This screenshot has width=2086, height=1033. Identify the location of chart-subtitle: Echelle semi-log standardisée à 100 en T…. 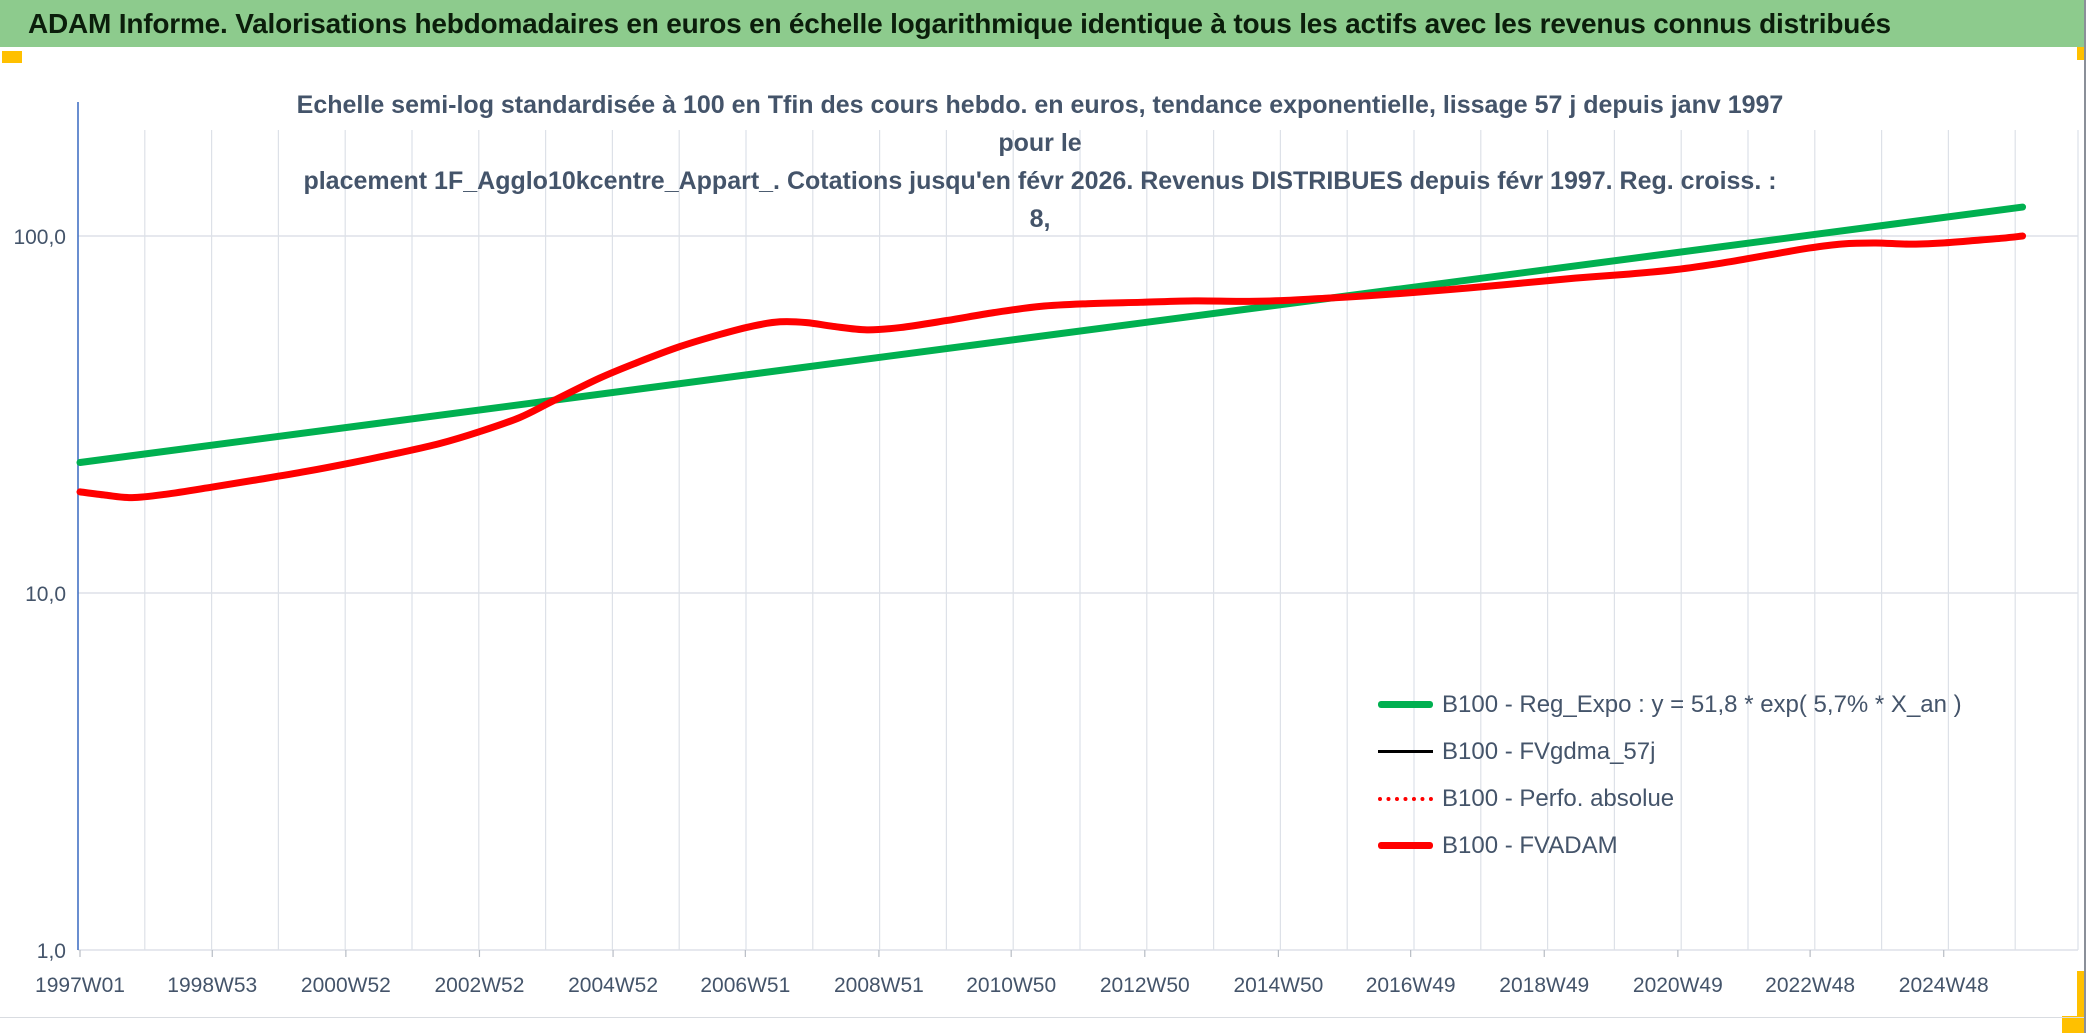
(1040, 162).